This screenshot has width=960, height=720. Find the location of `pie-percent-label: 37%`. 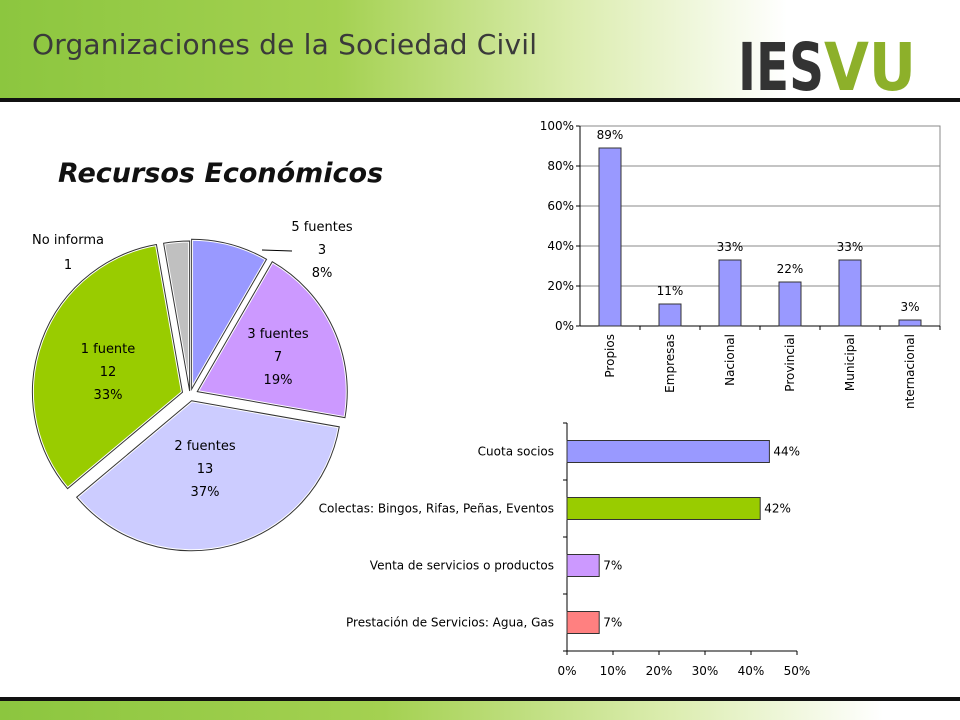

pie-percent-label: 37% is located at coordinates (205, 492).